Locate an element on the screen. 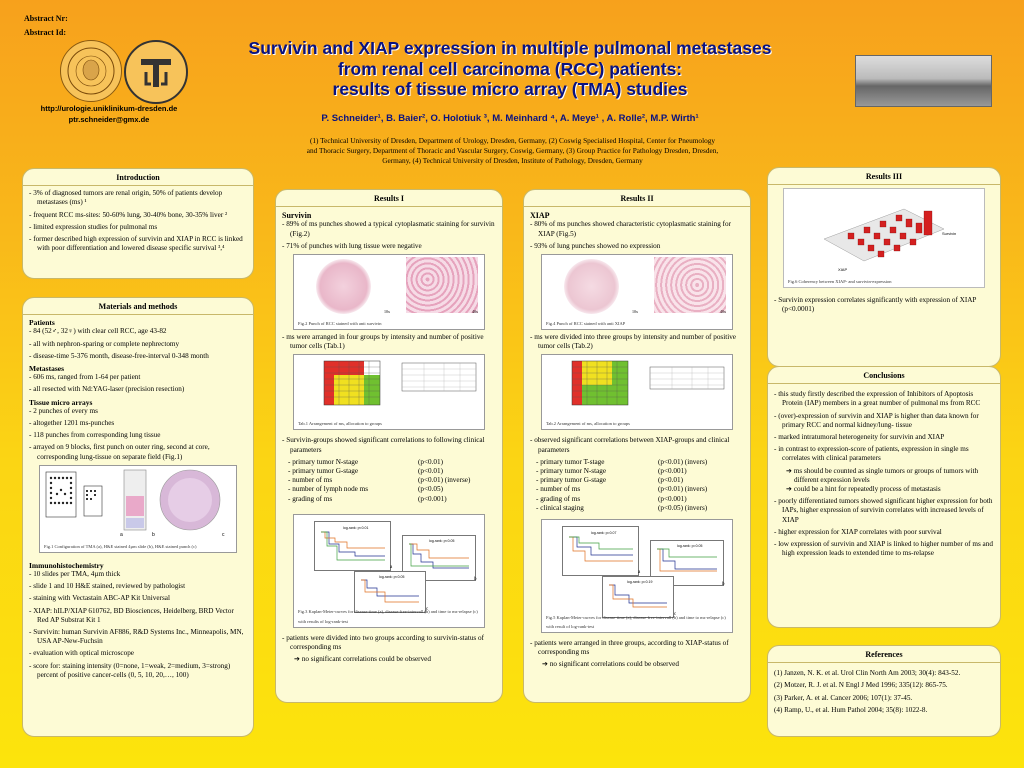  corr-param: - primary tumor T-stage is located at coordinates (570, 461).